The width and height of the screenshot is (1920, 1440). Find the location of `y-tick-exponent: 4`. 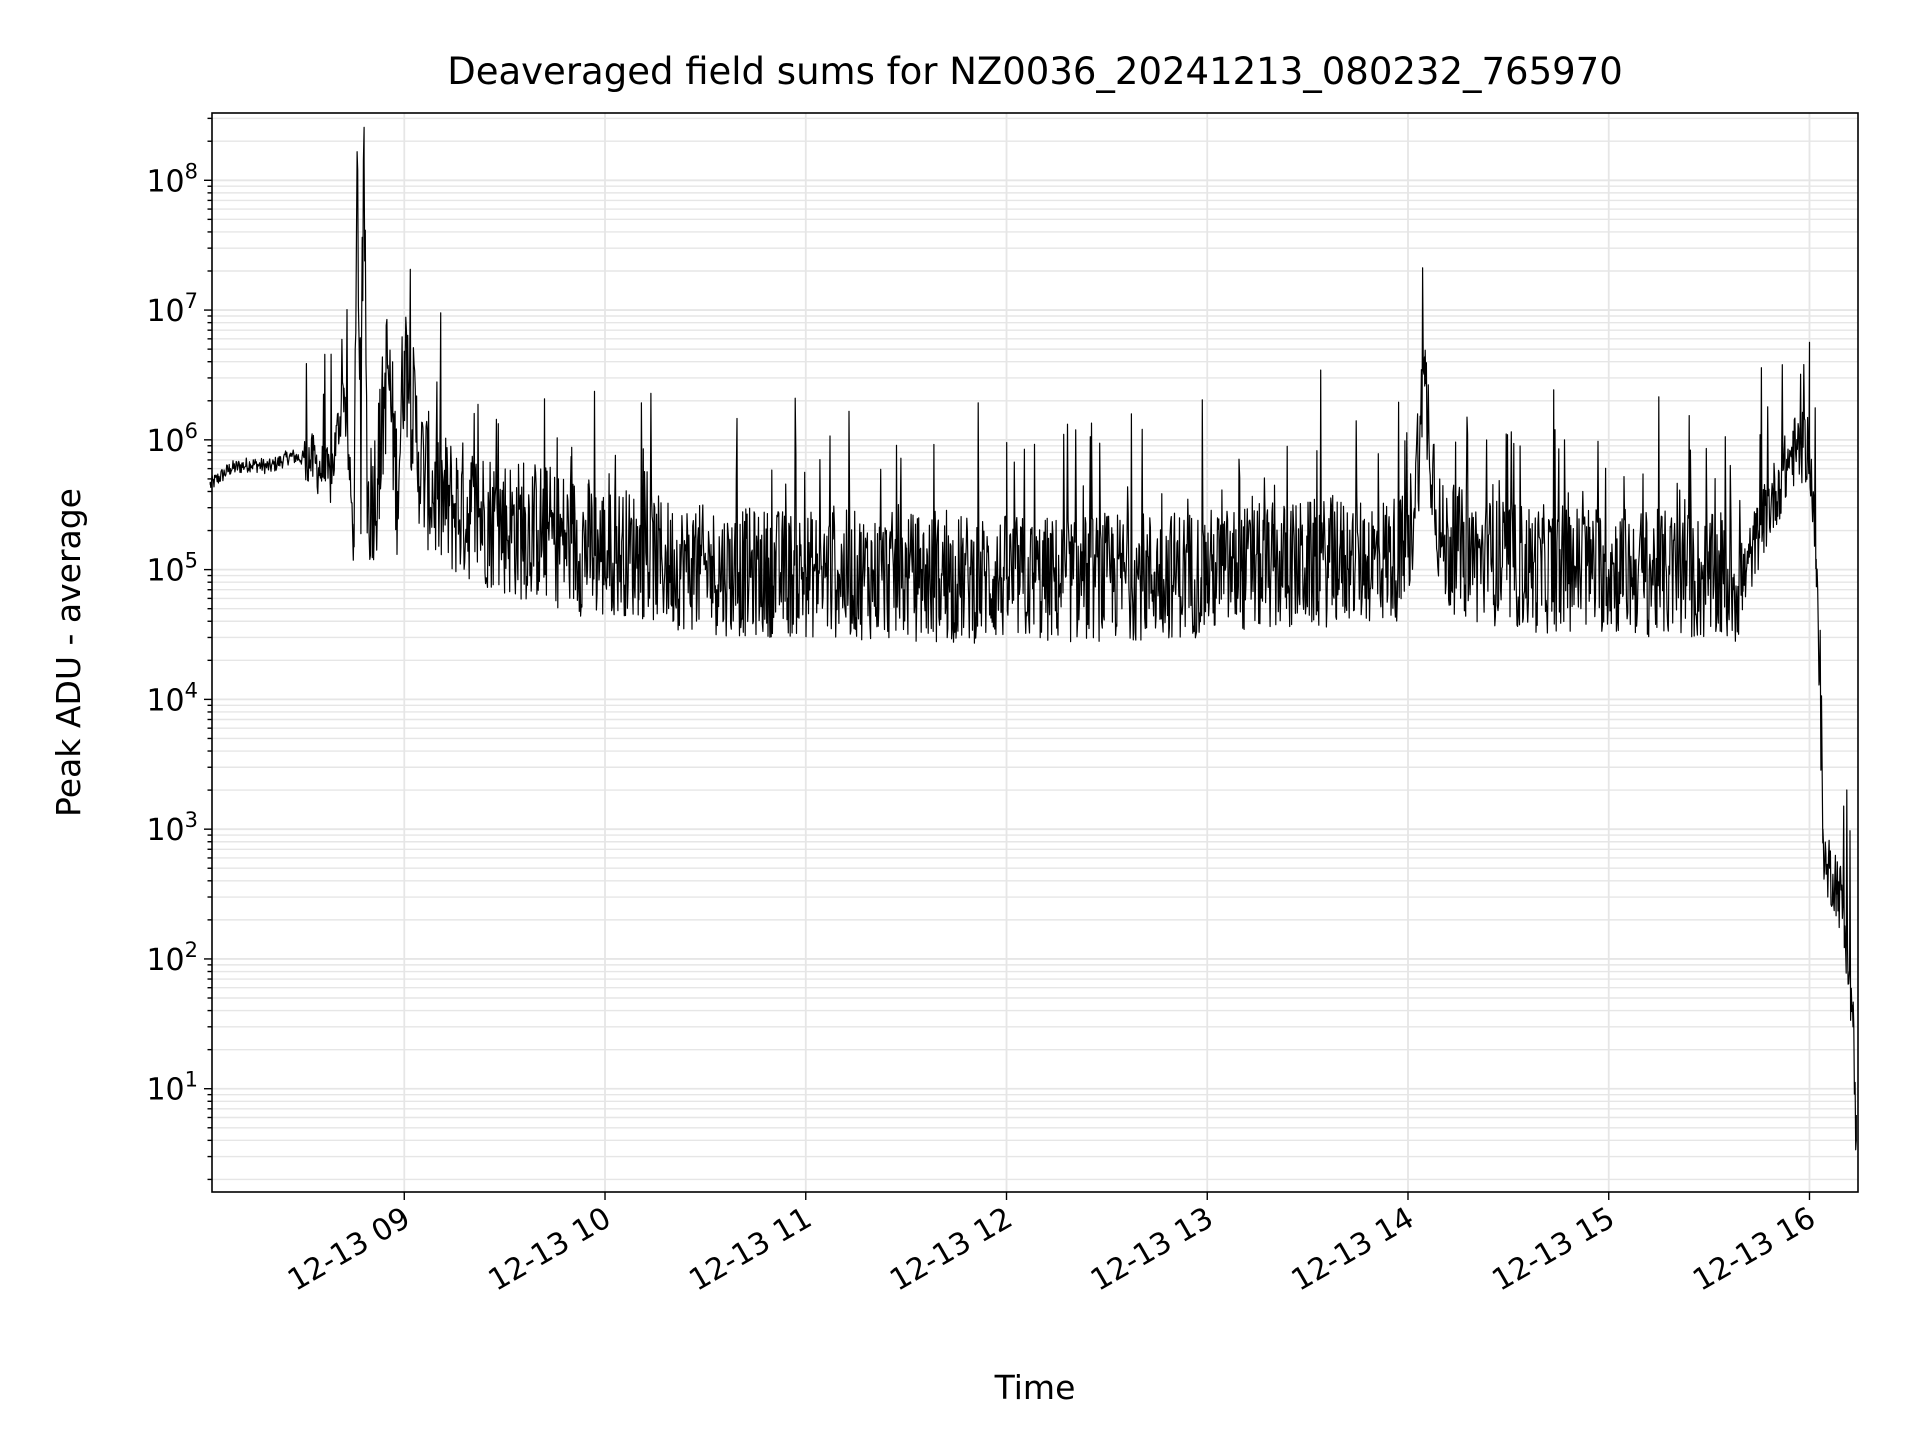

y-tick-exponent: 4 is located at coordinates (191, 690).